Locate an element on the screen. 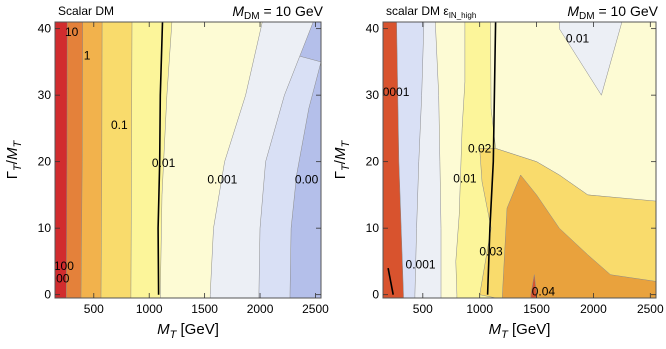 This screenshot has width=666, height=349. contour-label: 0.1 is located at coordinates (119, 125).